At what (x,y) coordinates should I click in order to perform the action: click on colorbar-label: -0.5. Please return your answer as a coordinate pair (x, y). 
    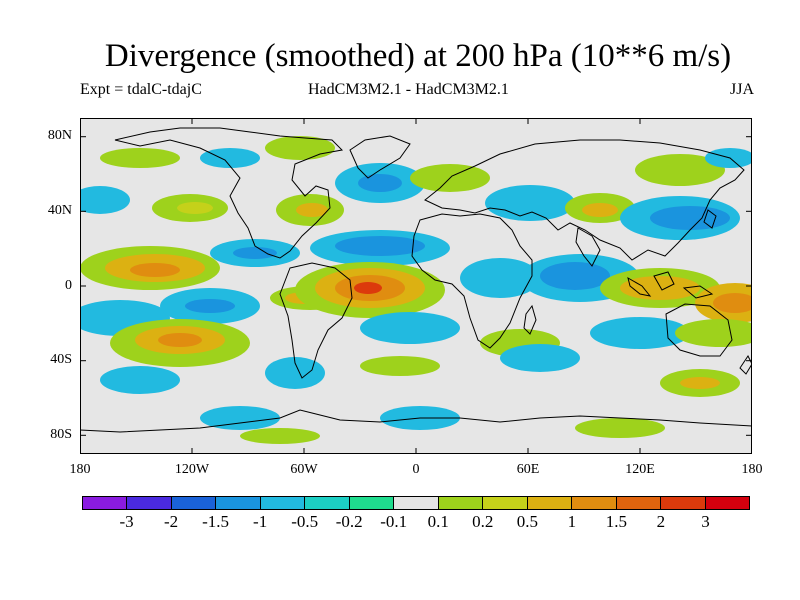
    Looking at the image, I should click on (305, 521).